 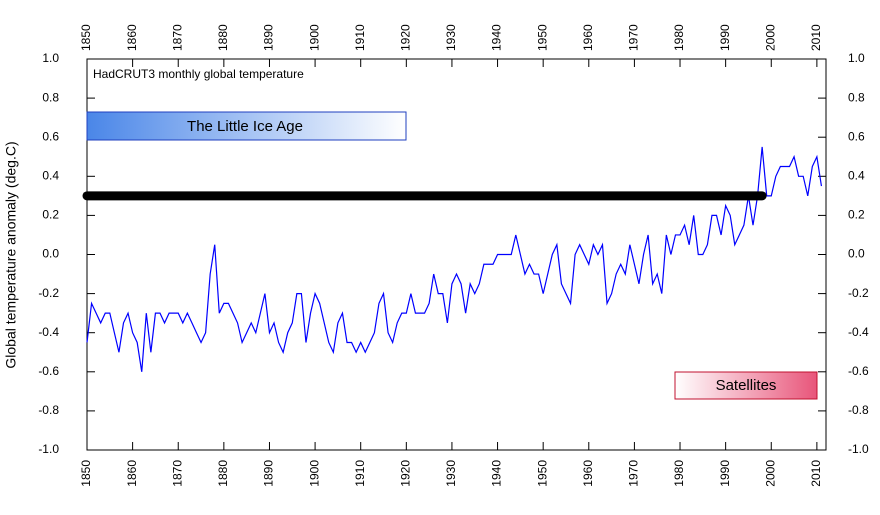 What do you see at coordinates (816, 473) in the screenshot?
I see `x-tick-label: 2010` at bounding box center [816, 473].